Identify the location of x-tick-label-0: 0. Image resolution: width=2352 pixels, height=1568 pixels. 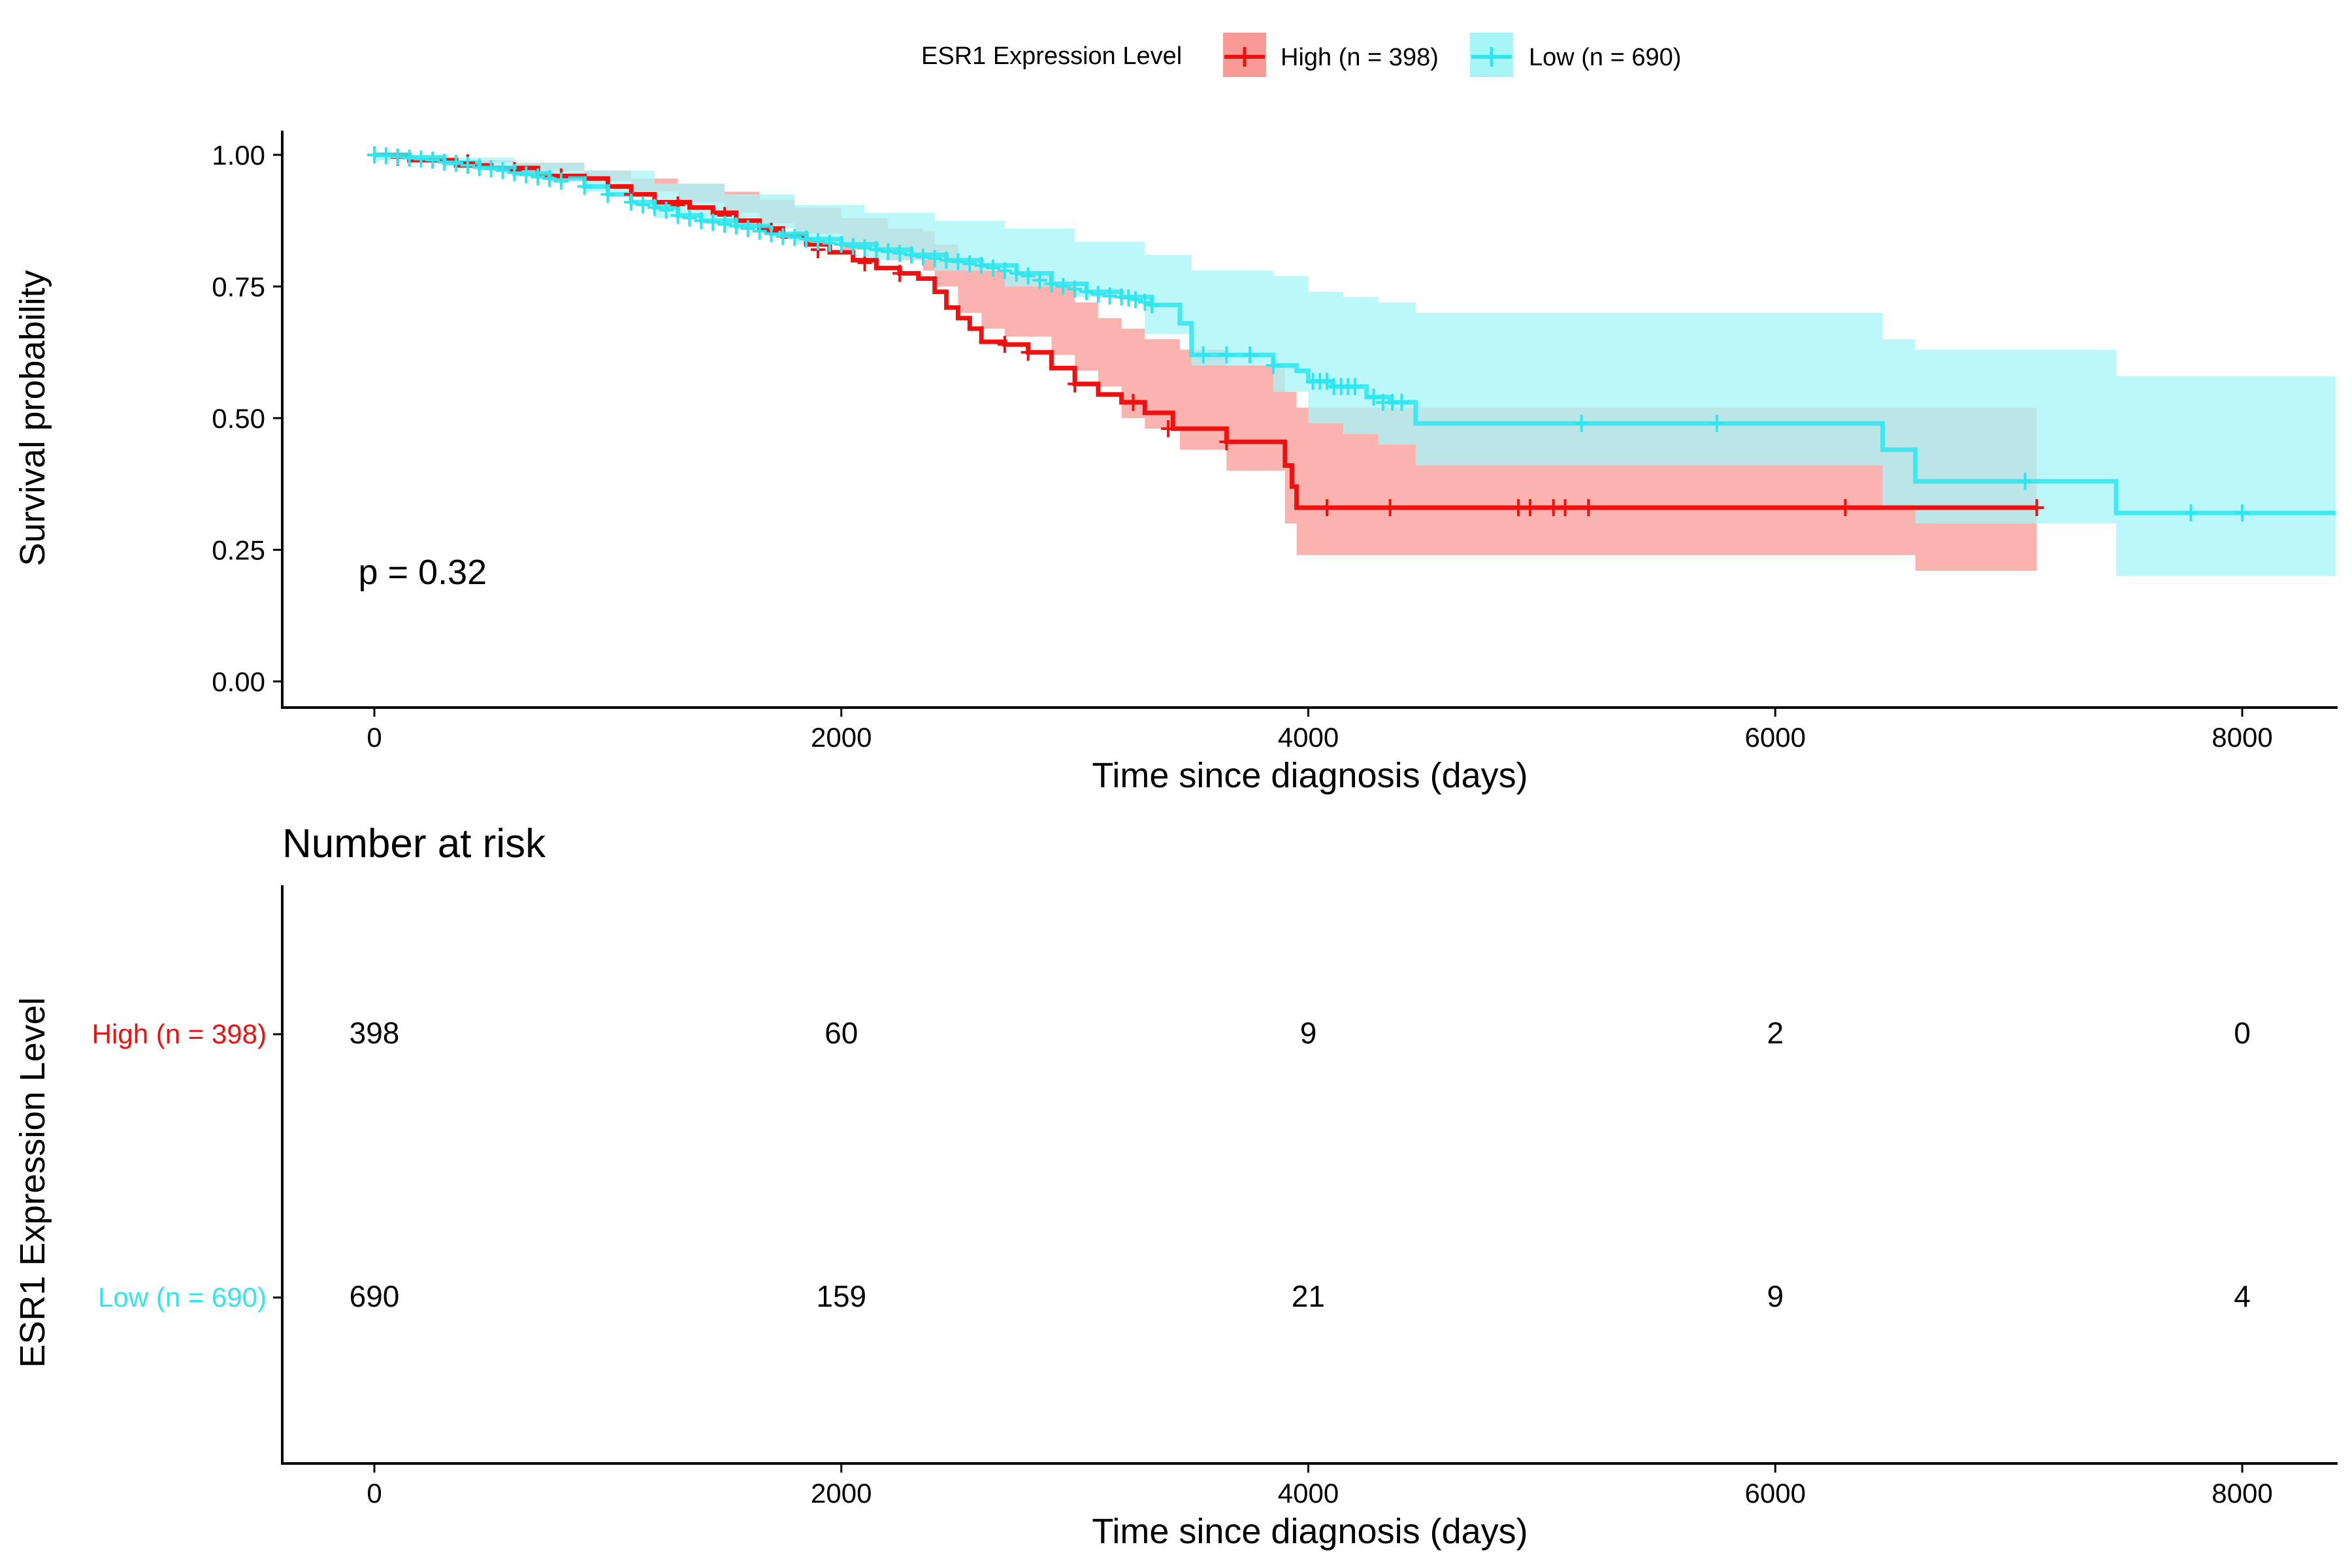
(374, 737).